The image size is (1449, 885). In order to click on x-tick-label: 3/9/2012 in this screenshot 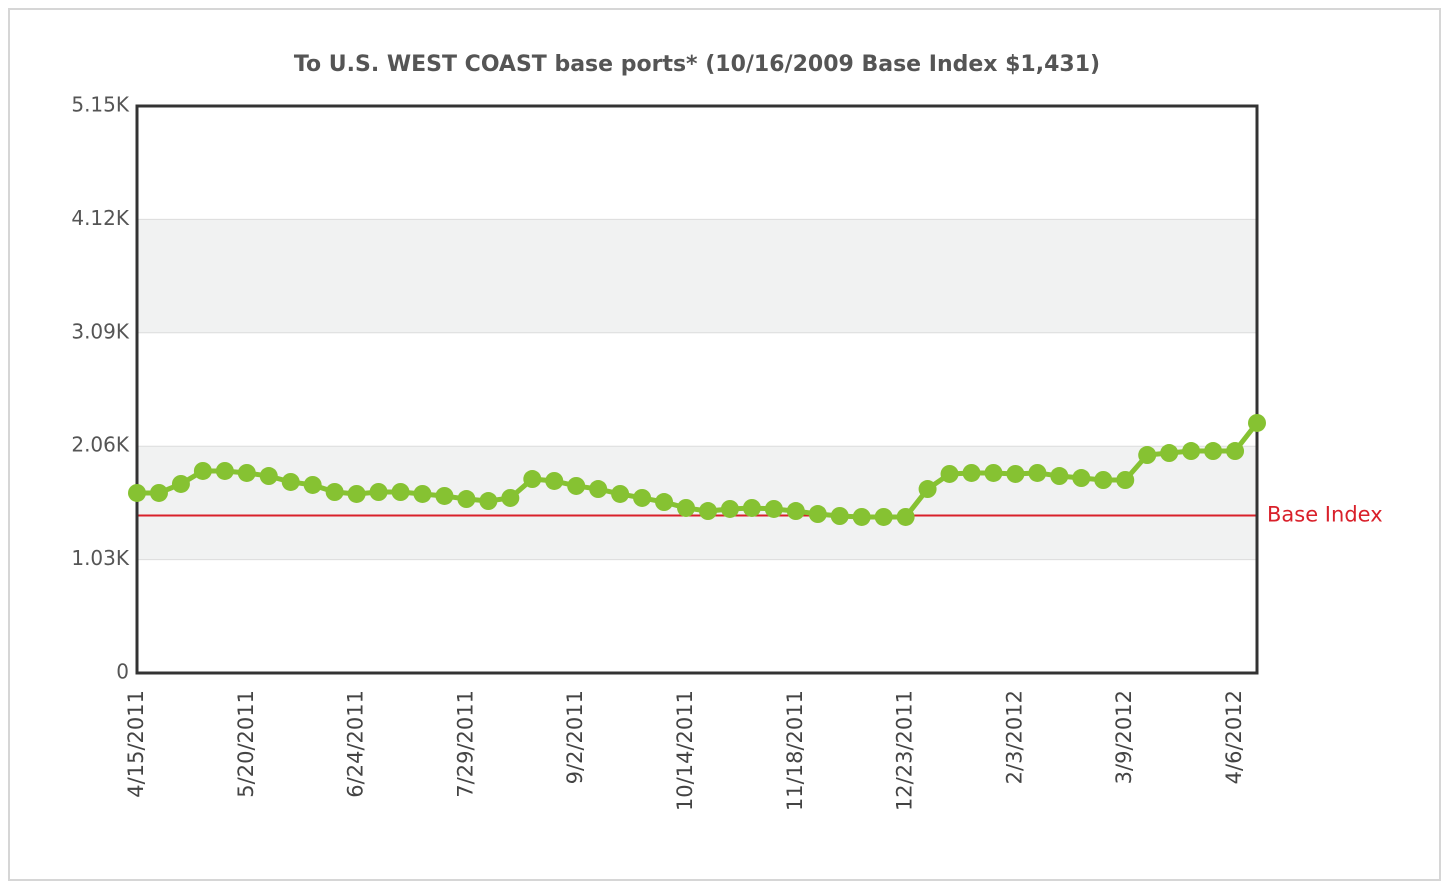, I will do `click(1124, 737)`.